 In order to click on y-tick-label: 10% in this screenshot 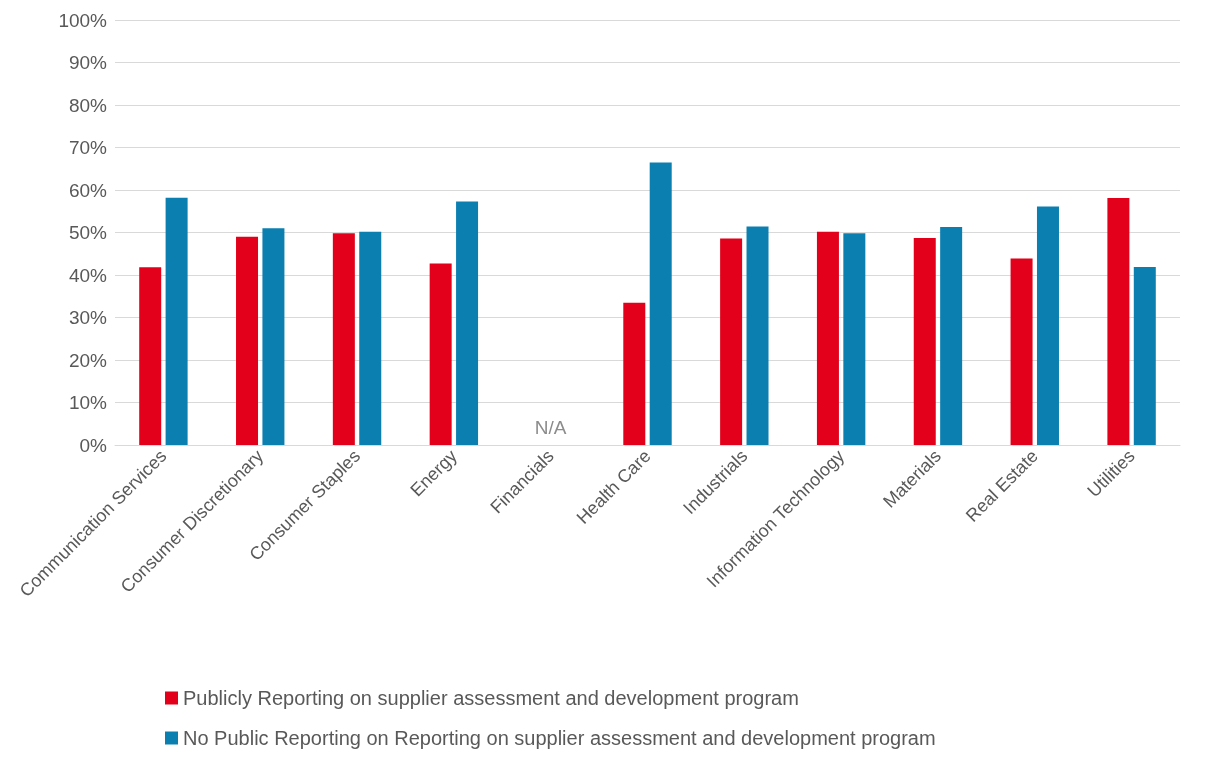, I will do `click(88, 402)`.